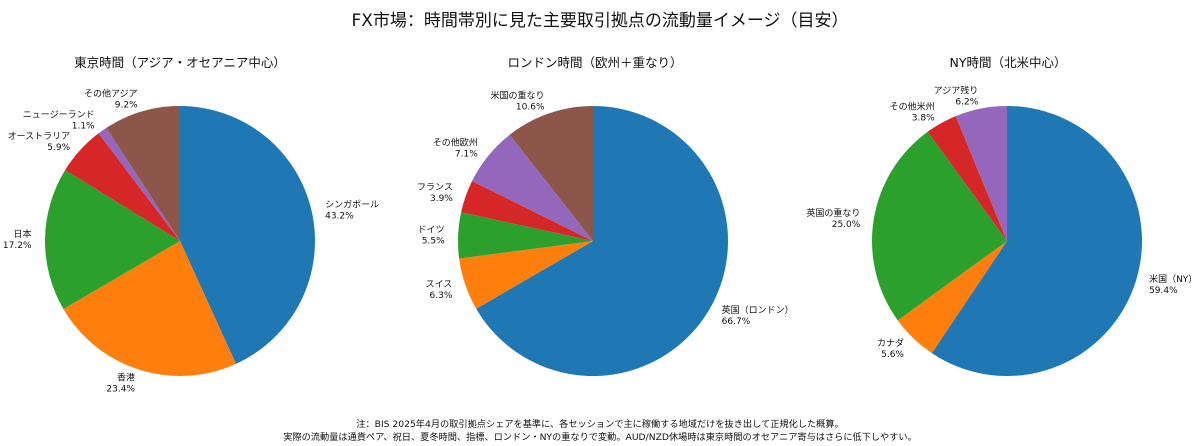  I want to click on pie-label-ny-2: 英国の重なり 25.0%, so click(833, 218).